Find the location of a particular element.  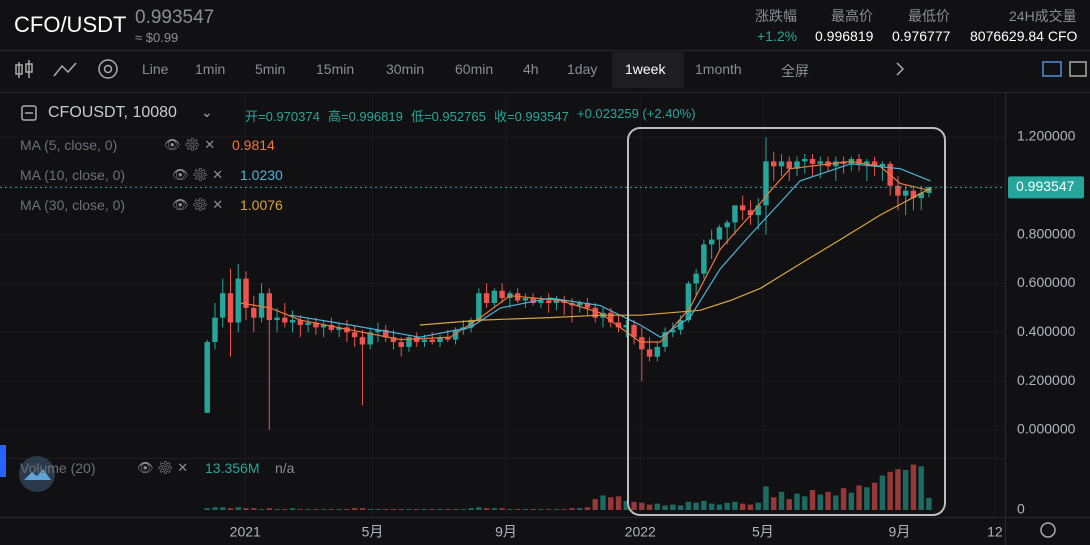

volume-icons: 👁 ⚙ ✕ is located at coordinates (163, 467).